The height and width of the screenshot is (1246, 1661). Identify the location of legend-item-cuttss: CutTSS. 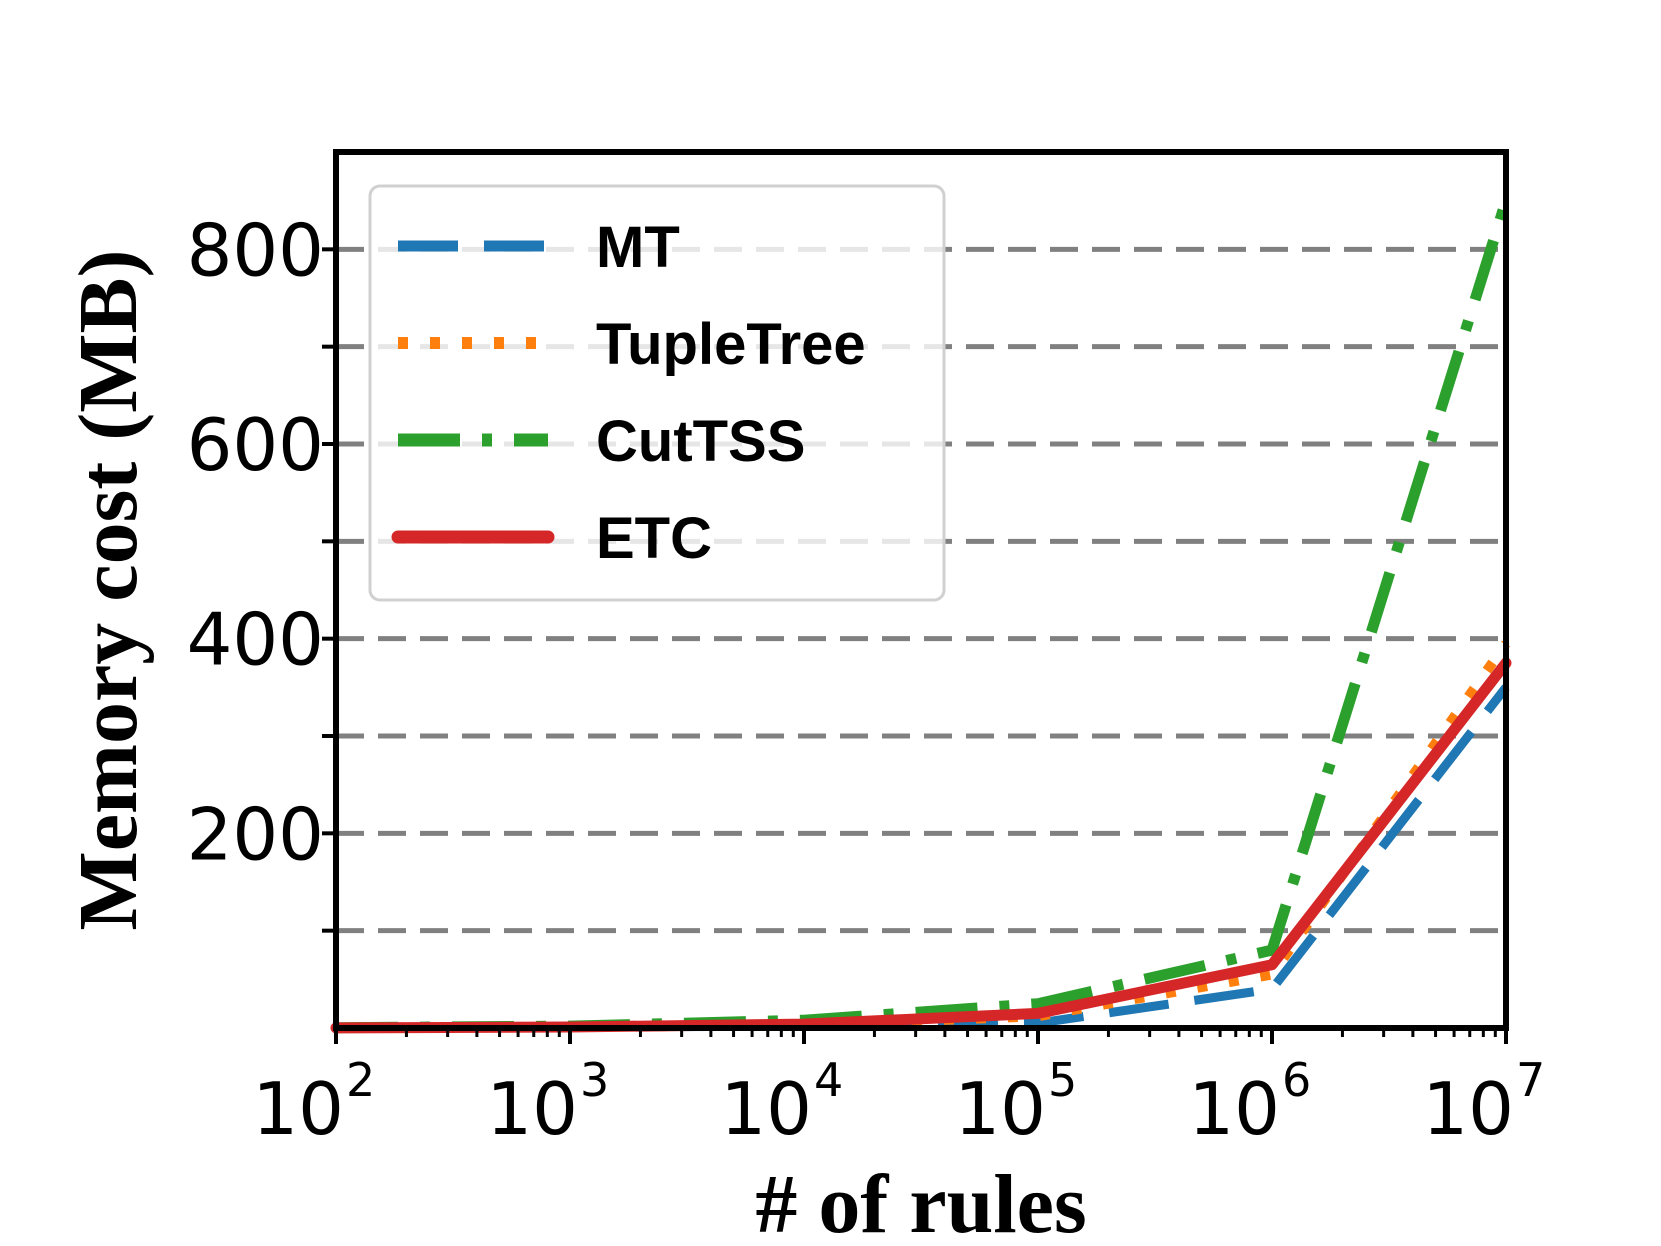
(601, 441).